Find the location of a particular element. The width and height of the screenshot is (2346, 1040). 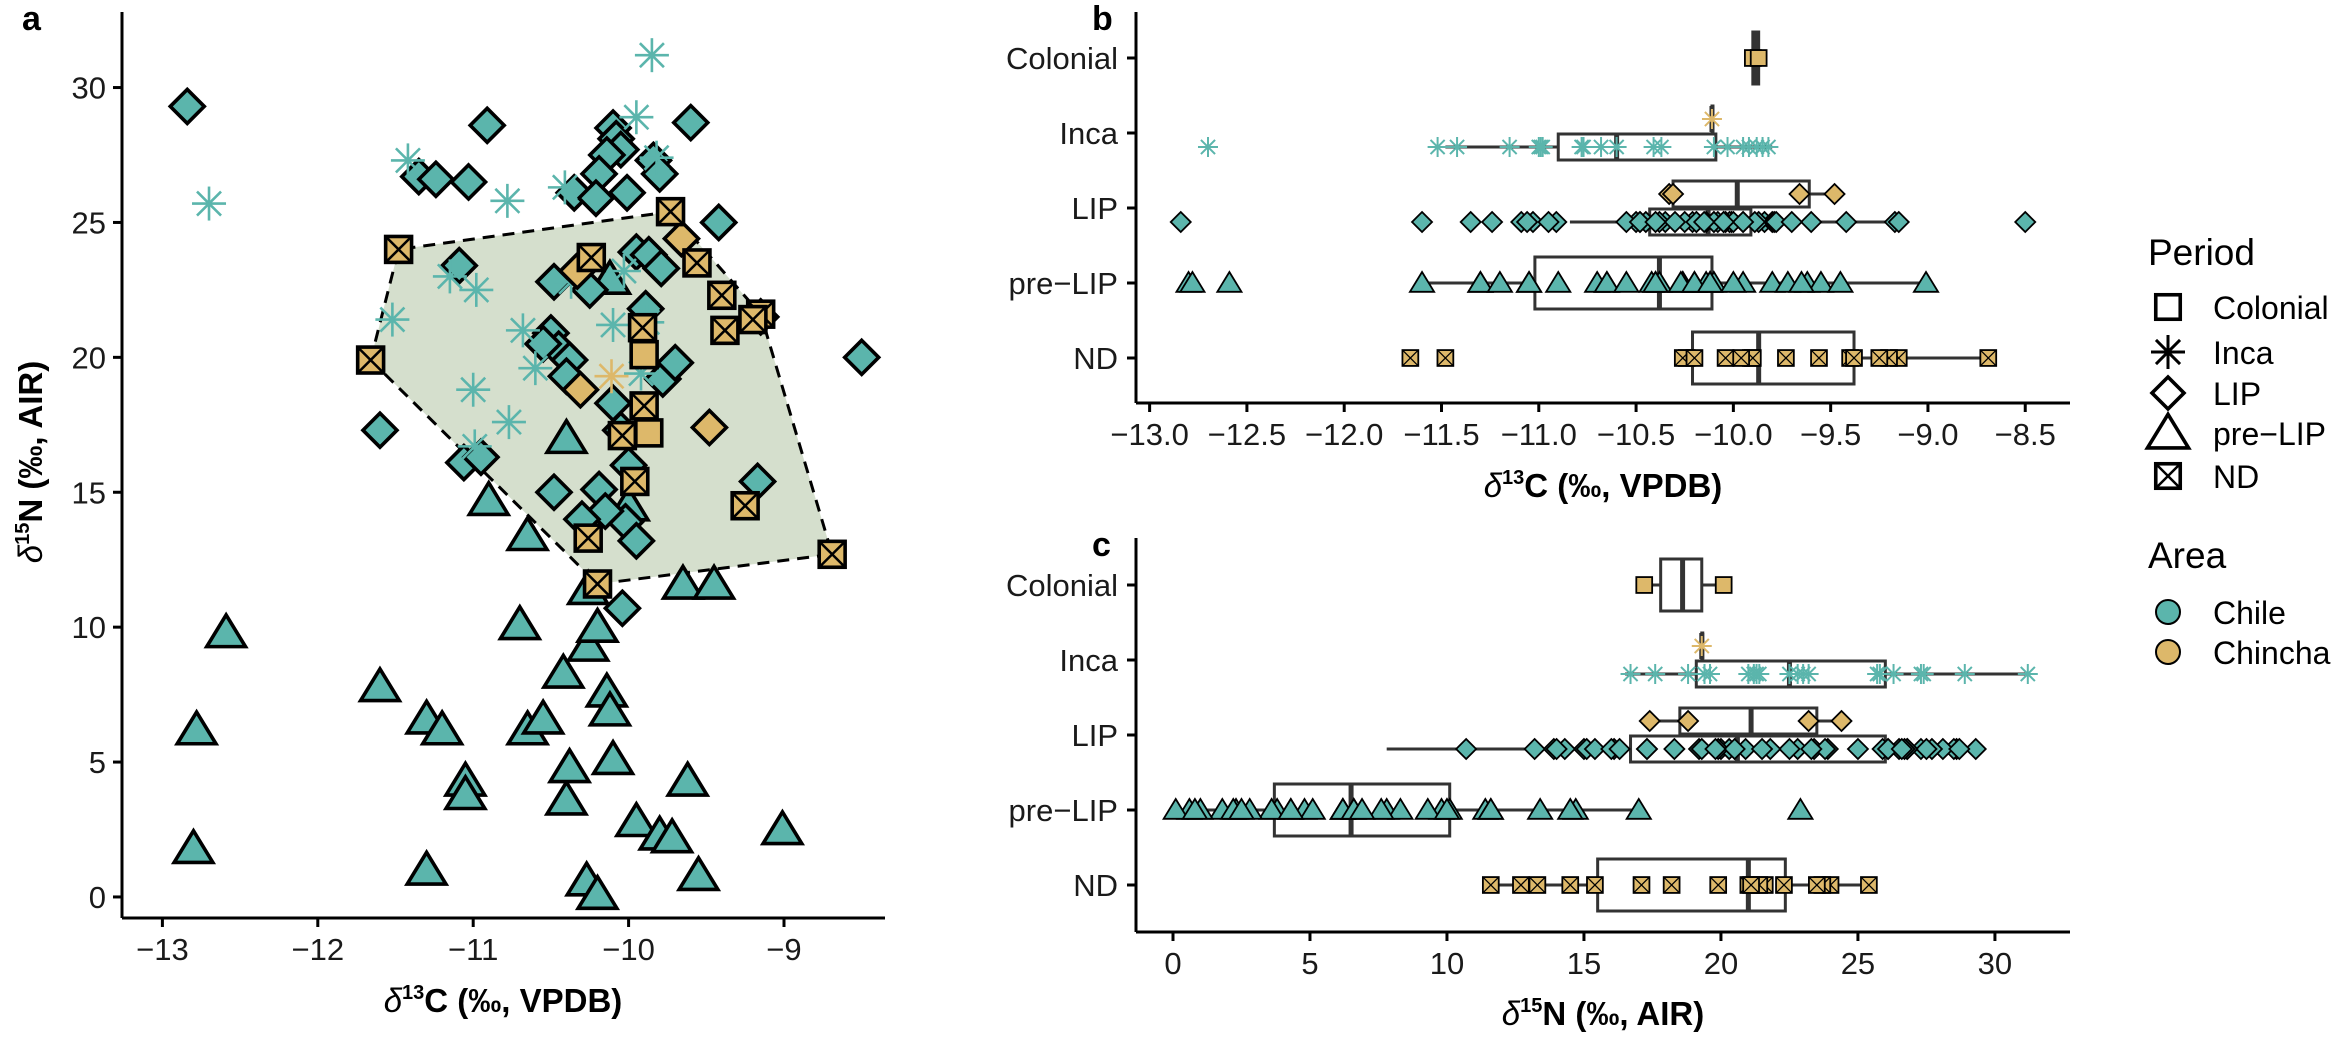

box-iqr is located at coordinates (1748, 721).